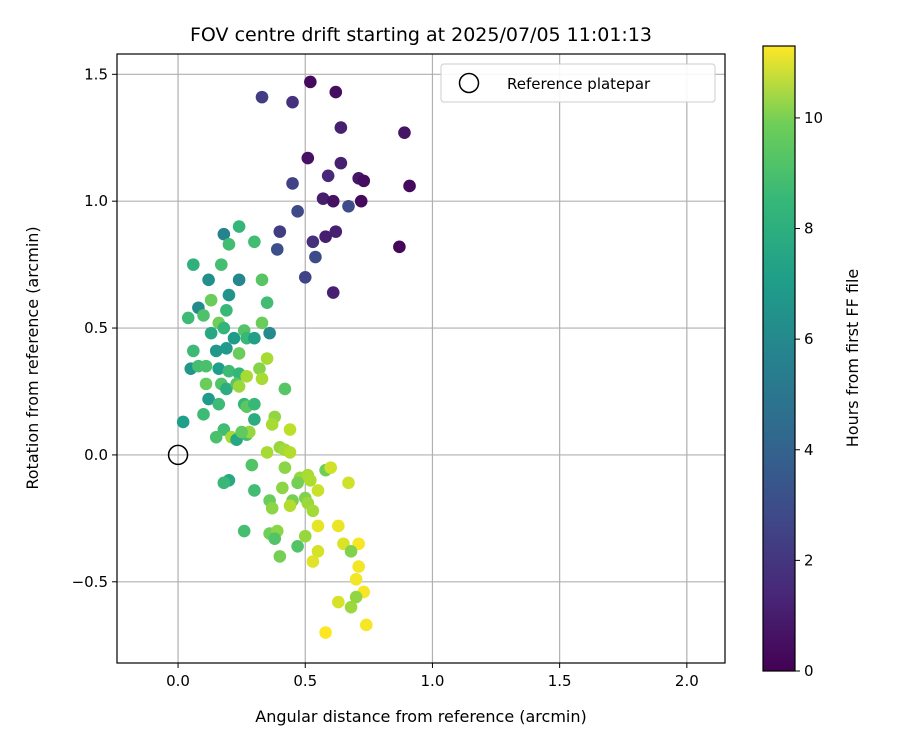 The image size is (900, 750). Describe the element at coordinates (96, 74) in the screenshot. I see `y-tick-label: 1.5` at that location.